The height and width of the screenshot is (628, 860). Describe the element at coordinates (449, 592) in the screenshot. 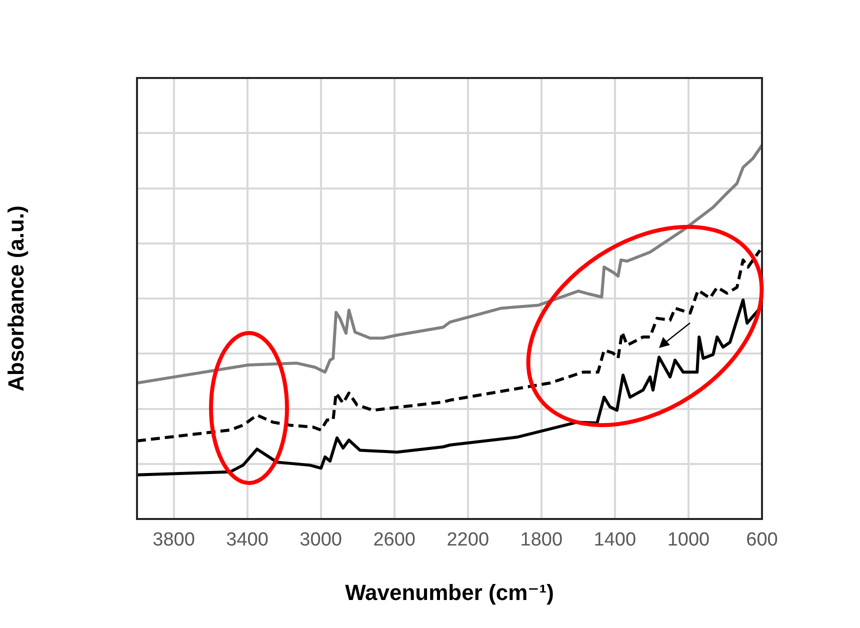

I see `x-axis-title: Wavenumber (cm⁻¹)` at that location.